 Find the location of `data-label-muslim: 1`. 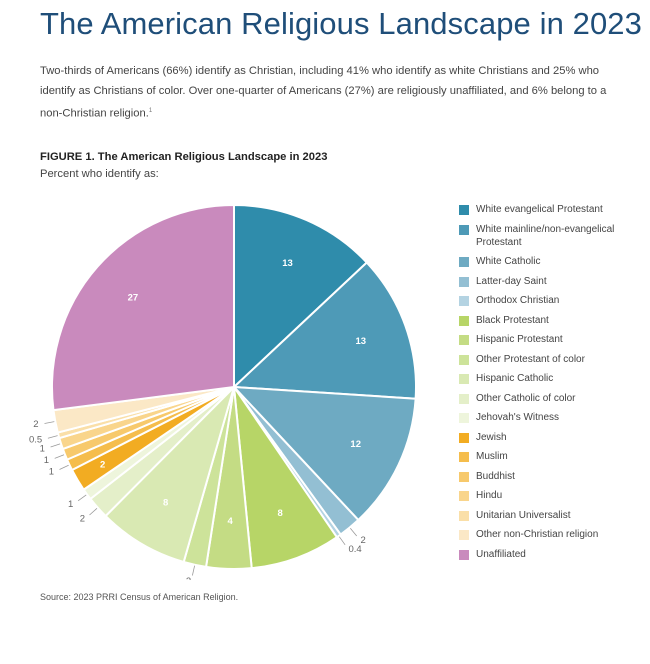

data-label-muslim: 1 is located at coordinates (51, 472).